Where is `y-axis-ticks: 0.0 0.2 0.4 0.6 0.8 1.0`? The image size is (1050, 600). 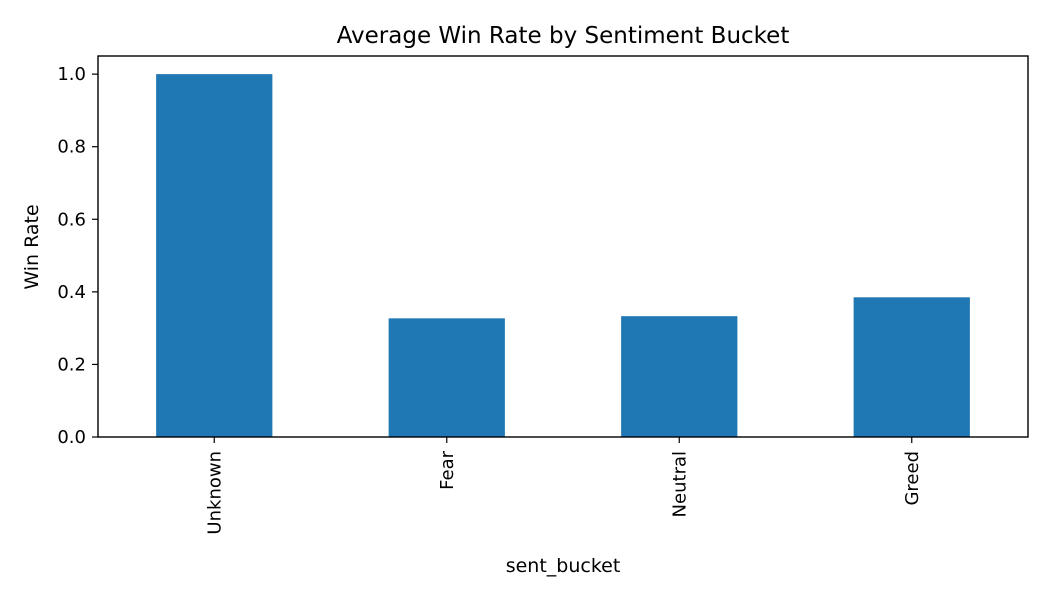
y-axis-ticks: 0.0 0.2 0.4 0.6 0.8 1.0 is located at coordinates (77, 256).